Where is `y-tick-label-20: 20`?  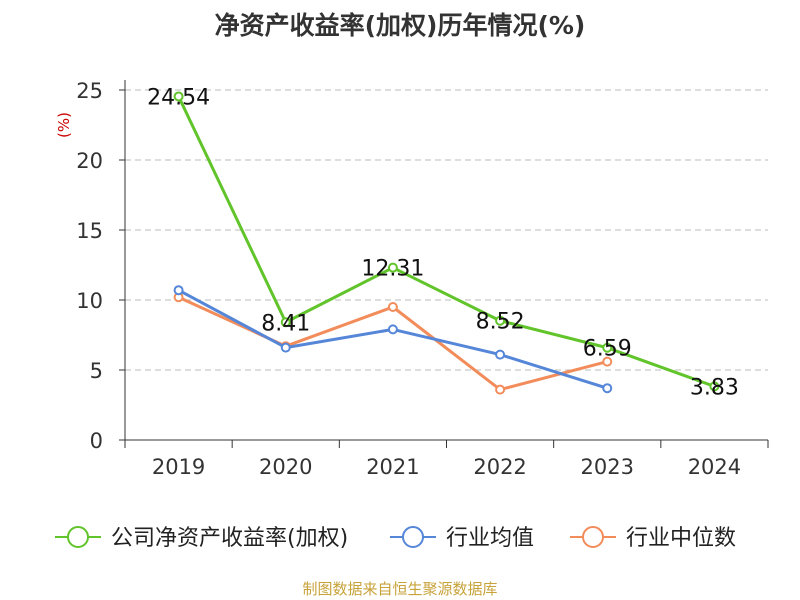
y-tick-label-20: 20 is located at coordinates (89, 161).